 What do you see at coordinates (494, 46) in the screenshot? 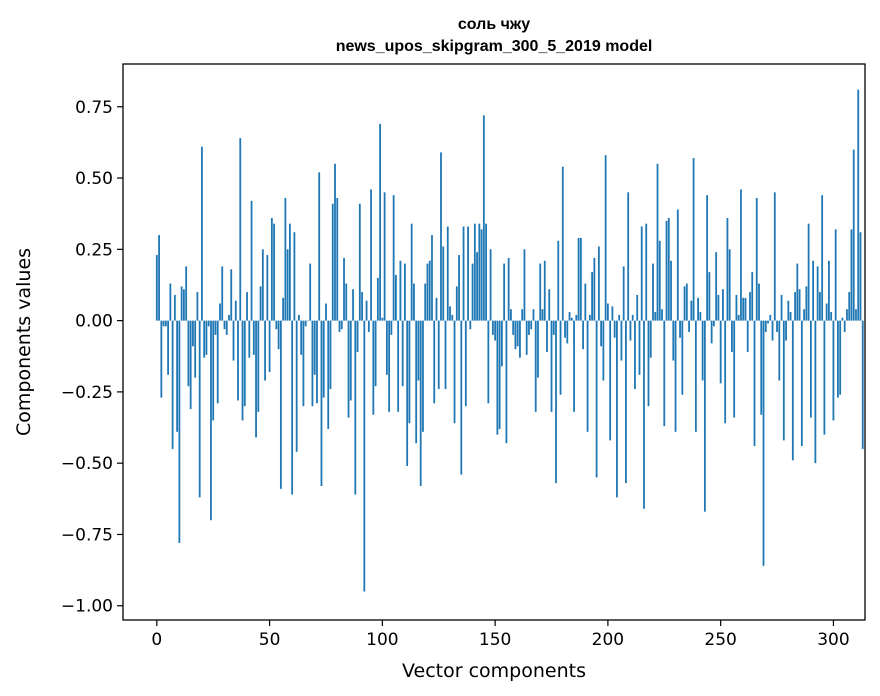
I see `chart-subtitle: news_upos_skipgram_300_5_2019 model` at bounding box center [494, 46].